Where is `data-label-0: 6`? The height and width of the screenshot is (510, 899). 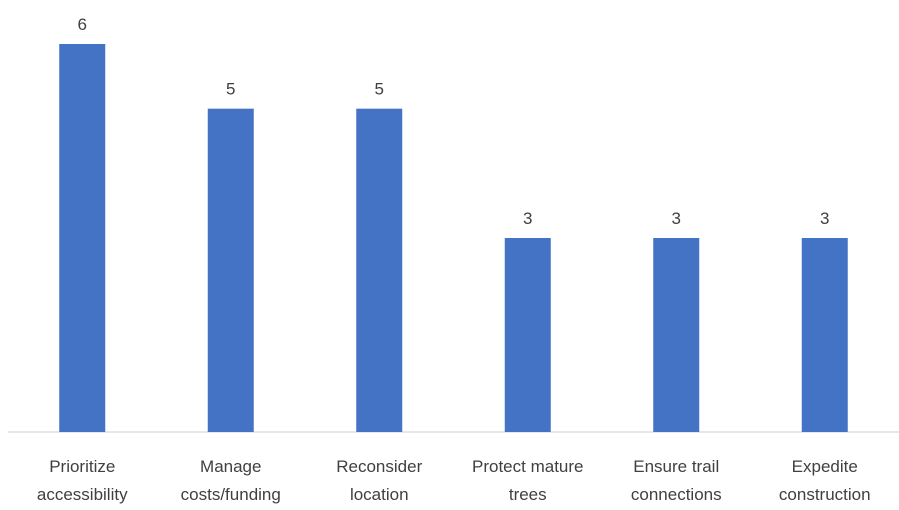
data-label-0: 6 is located at coordinates (82, 24).